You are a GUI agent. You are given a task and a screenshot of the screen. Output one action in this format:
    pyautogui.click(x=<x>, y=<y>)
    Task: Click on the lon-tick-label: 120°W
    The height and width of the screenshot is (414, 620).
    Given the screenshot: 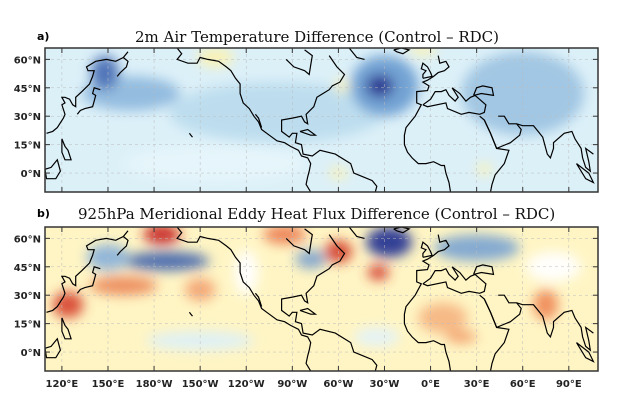 What is the action you would take?
    pyautogui.click(x=246, y=384)
    